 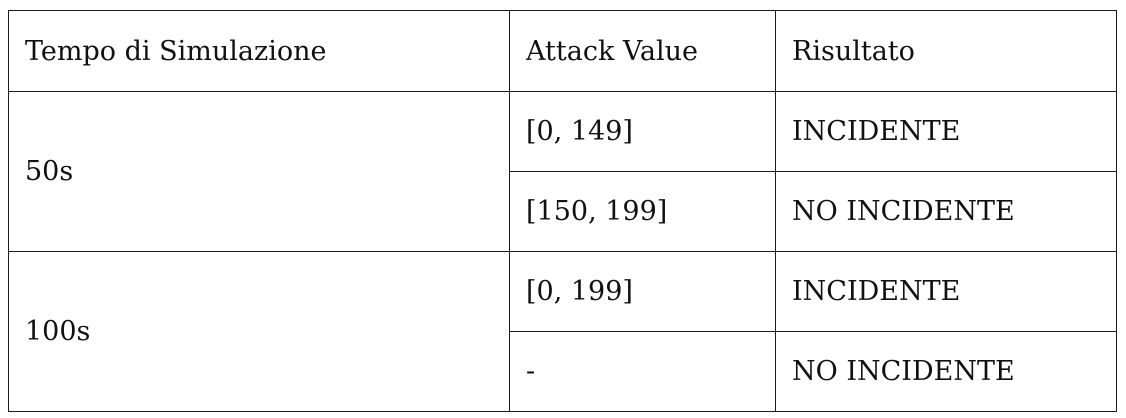 I want to click on attack-value-cell: [0, 199], so click(x=642, y=291).